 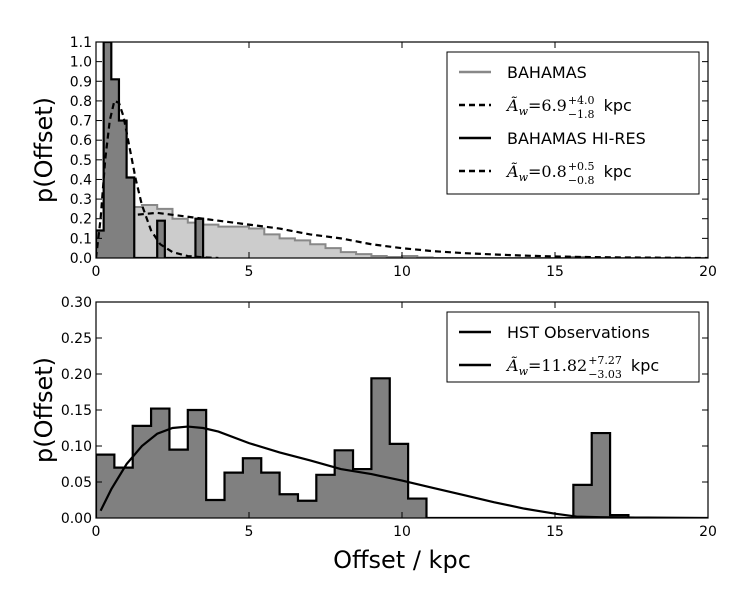 I want to click on y-tick-label: 0.4, so click(x=81, y=180).